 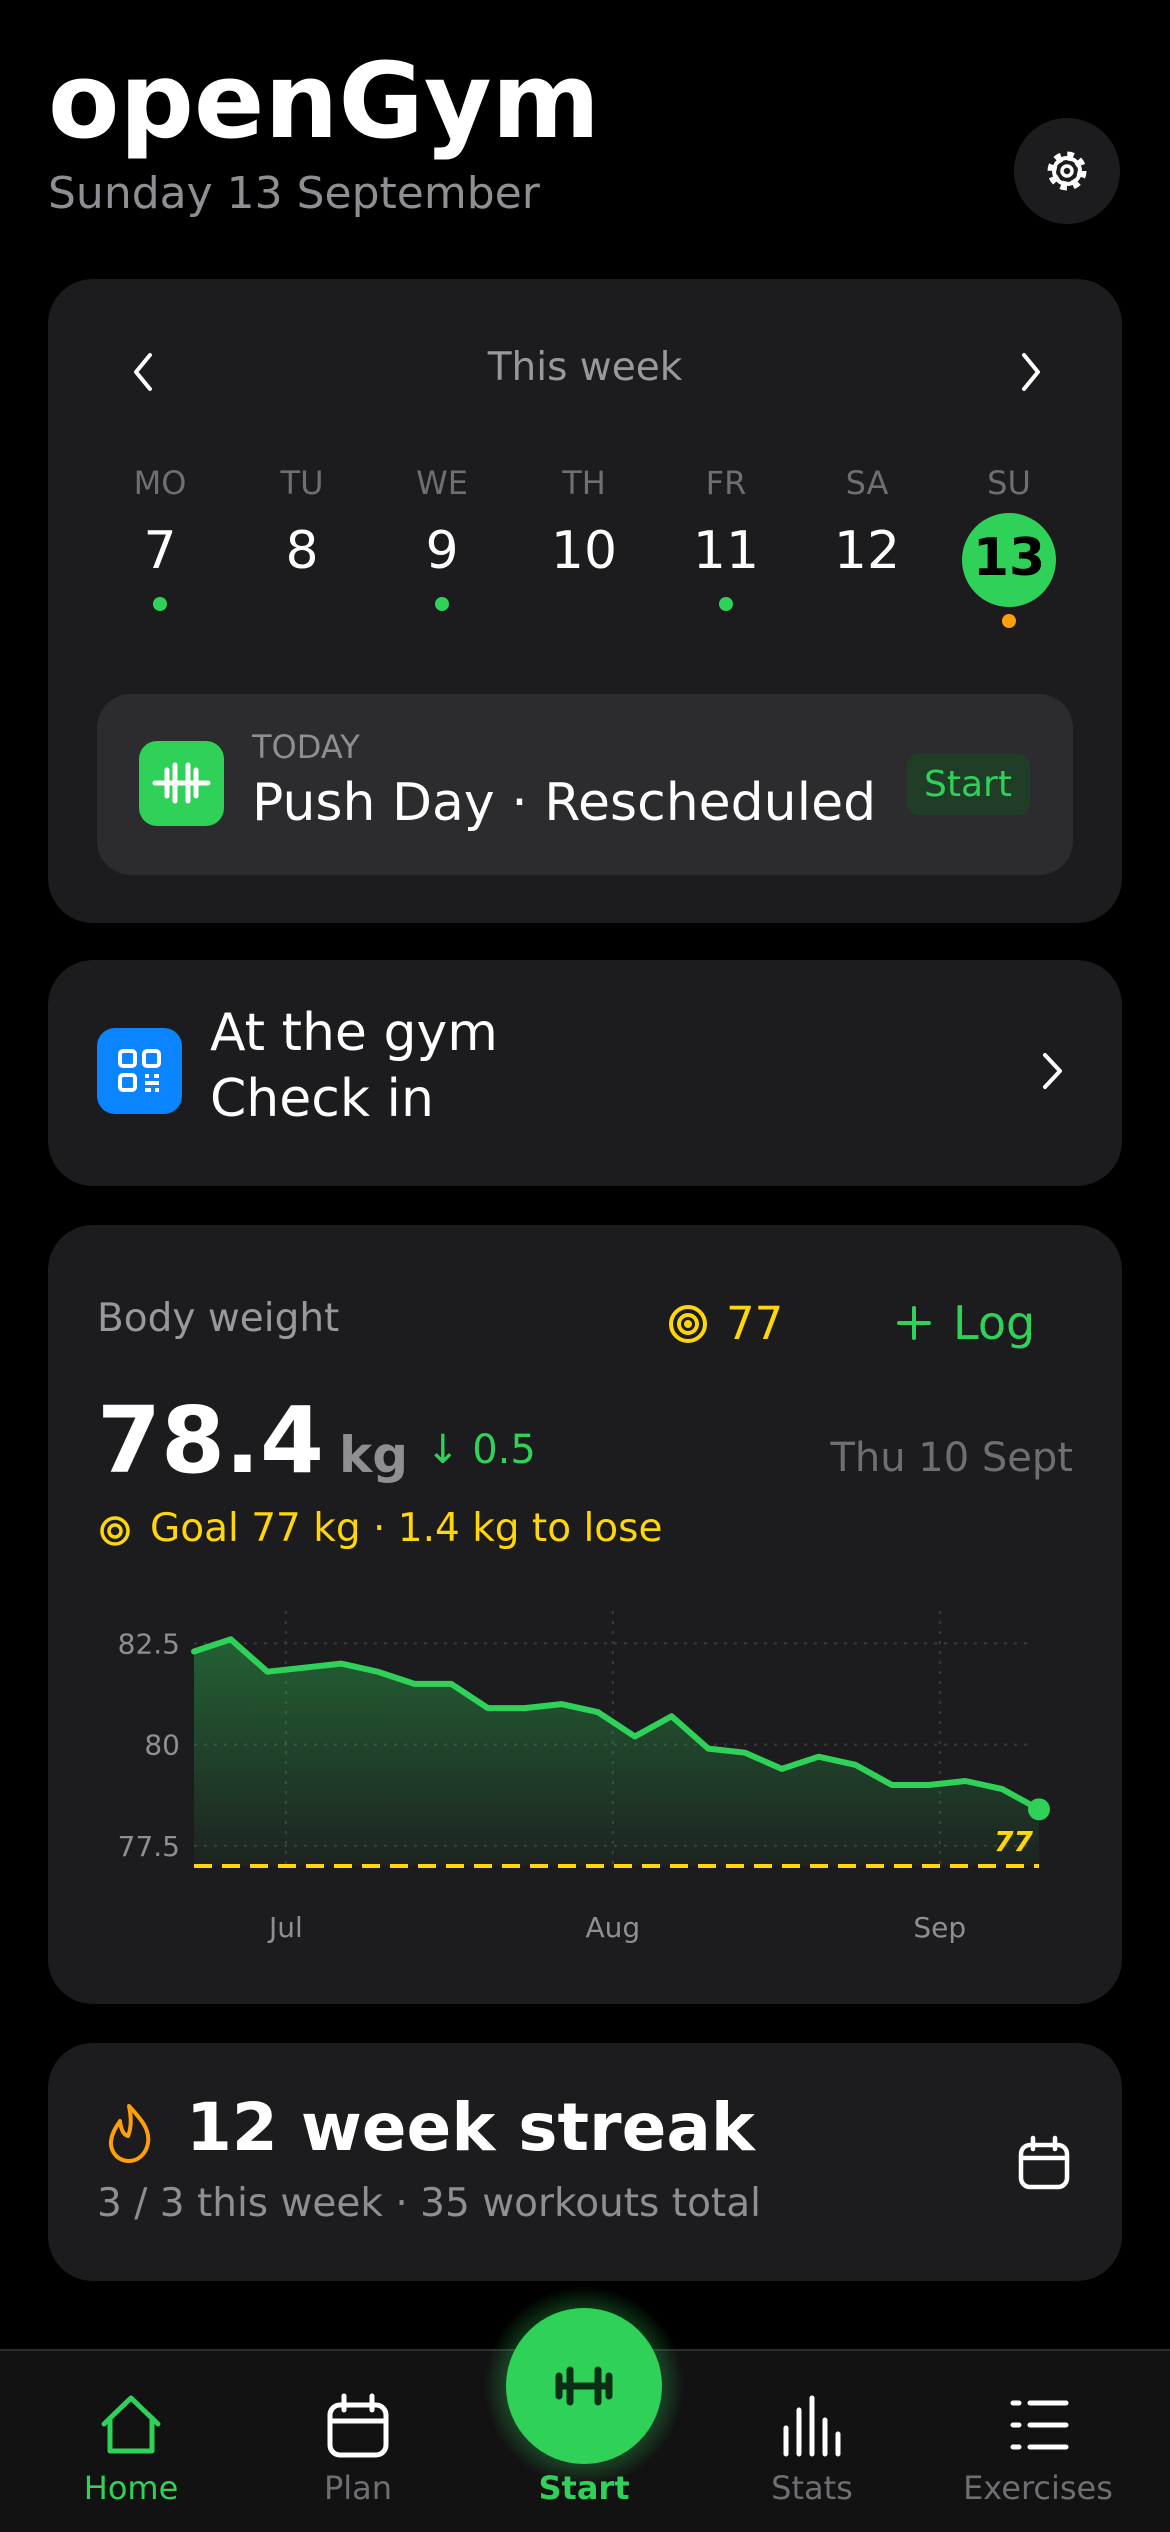 What do you see at coordinates (406, 1528) in the screenshot?
I see `goal-text: Goal 77 kg · 1.4 kg to lose` at bounding box center [406, 1528].